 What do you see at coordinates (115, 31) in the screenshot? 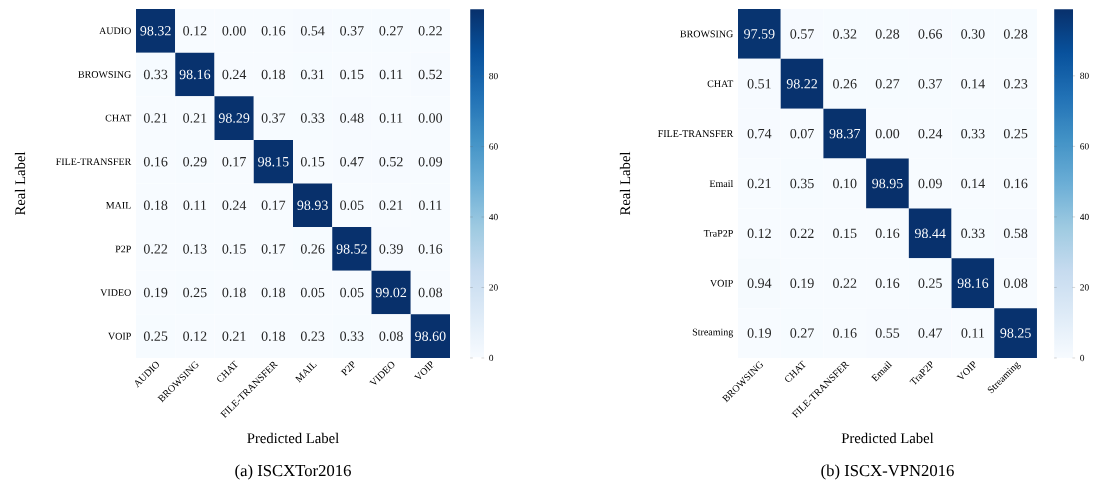
I see `y-tick-label: AUDIO` at bounding box center [115, 31].